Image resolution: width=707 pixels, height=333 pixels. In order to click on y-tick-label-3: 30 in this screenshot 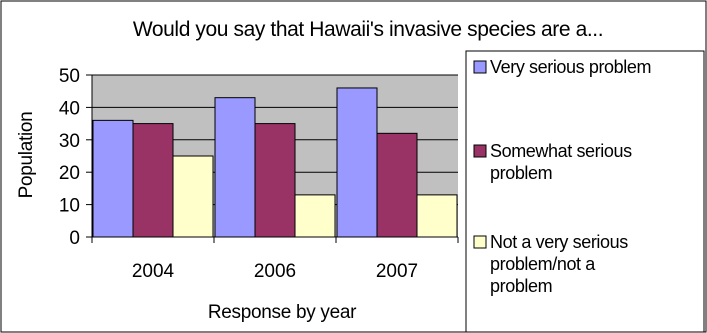, I will do `click(69, 141)`.